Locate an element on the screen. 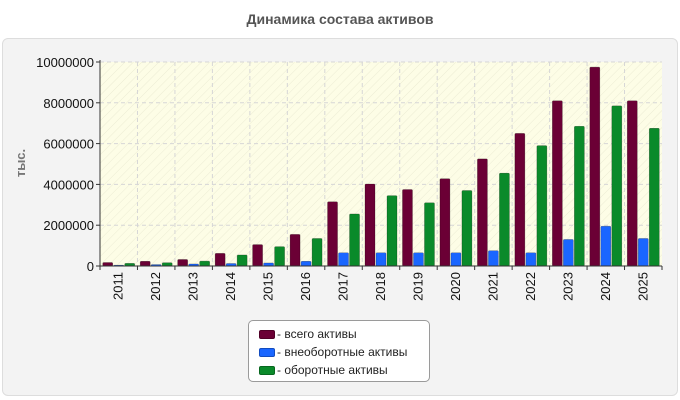  y-tick-labels: 0 2000000 4000000 6000000 8000000 10000000 is located at coordinates (65, 164).